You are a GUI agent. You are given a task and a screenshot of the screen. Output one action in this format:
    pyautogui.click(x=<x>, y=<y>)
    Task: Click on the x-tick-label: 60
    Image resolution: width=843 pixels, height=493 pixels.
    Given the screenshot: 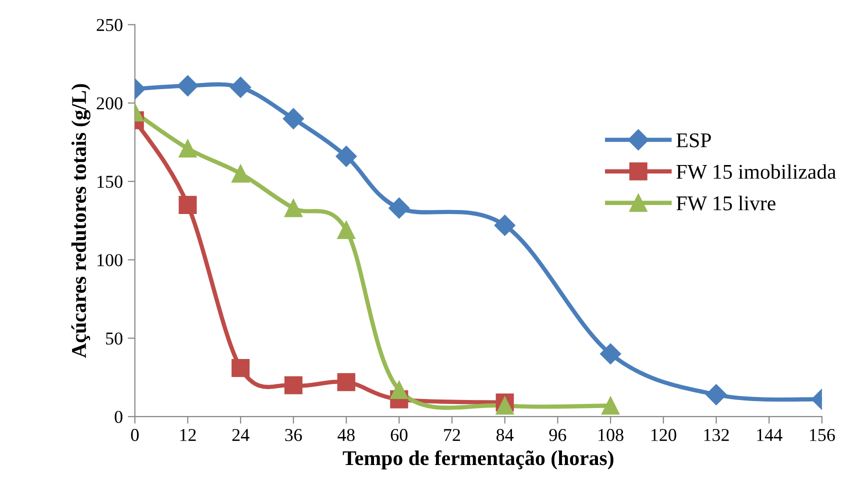 What is the action you would take?
    pyautogui.click(x=399, y=435)
    